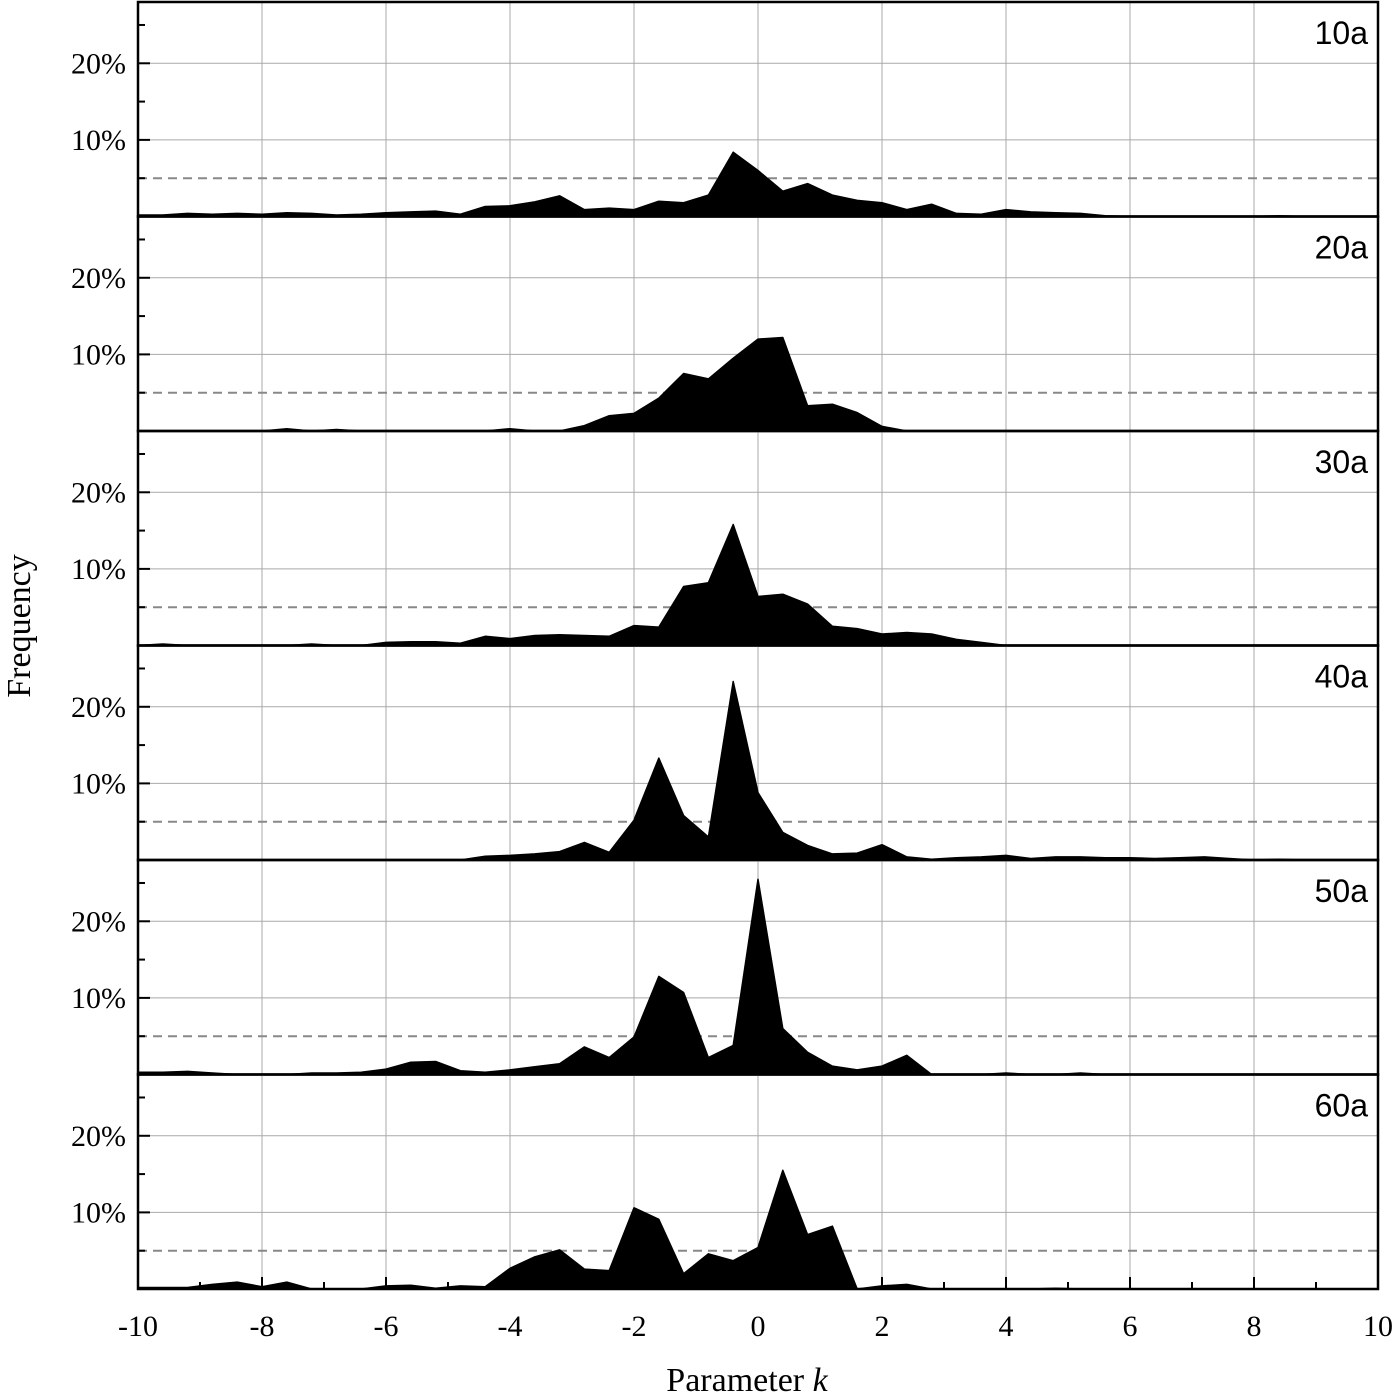  I want to click on x-tick-label: -10, so click(138, 1326).